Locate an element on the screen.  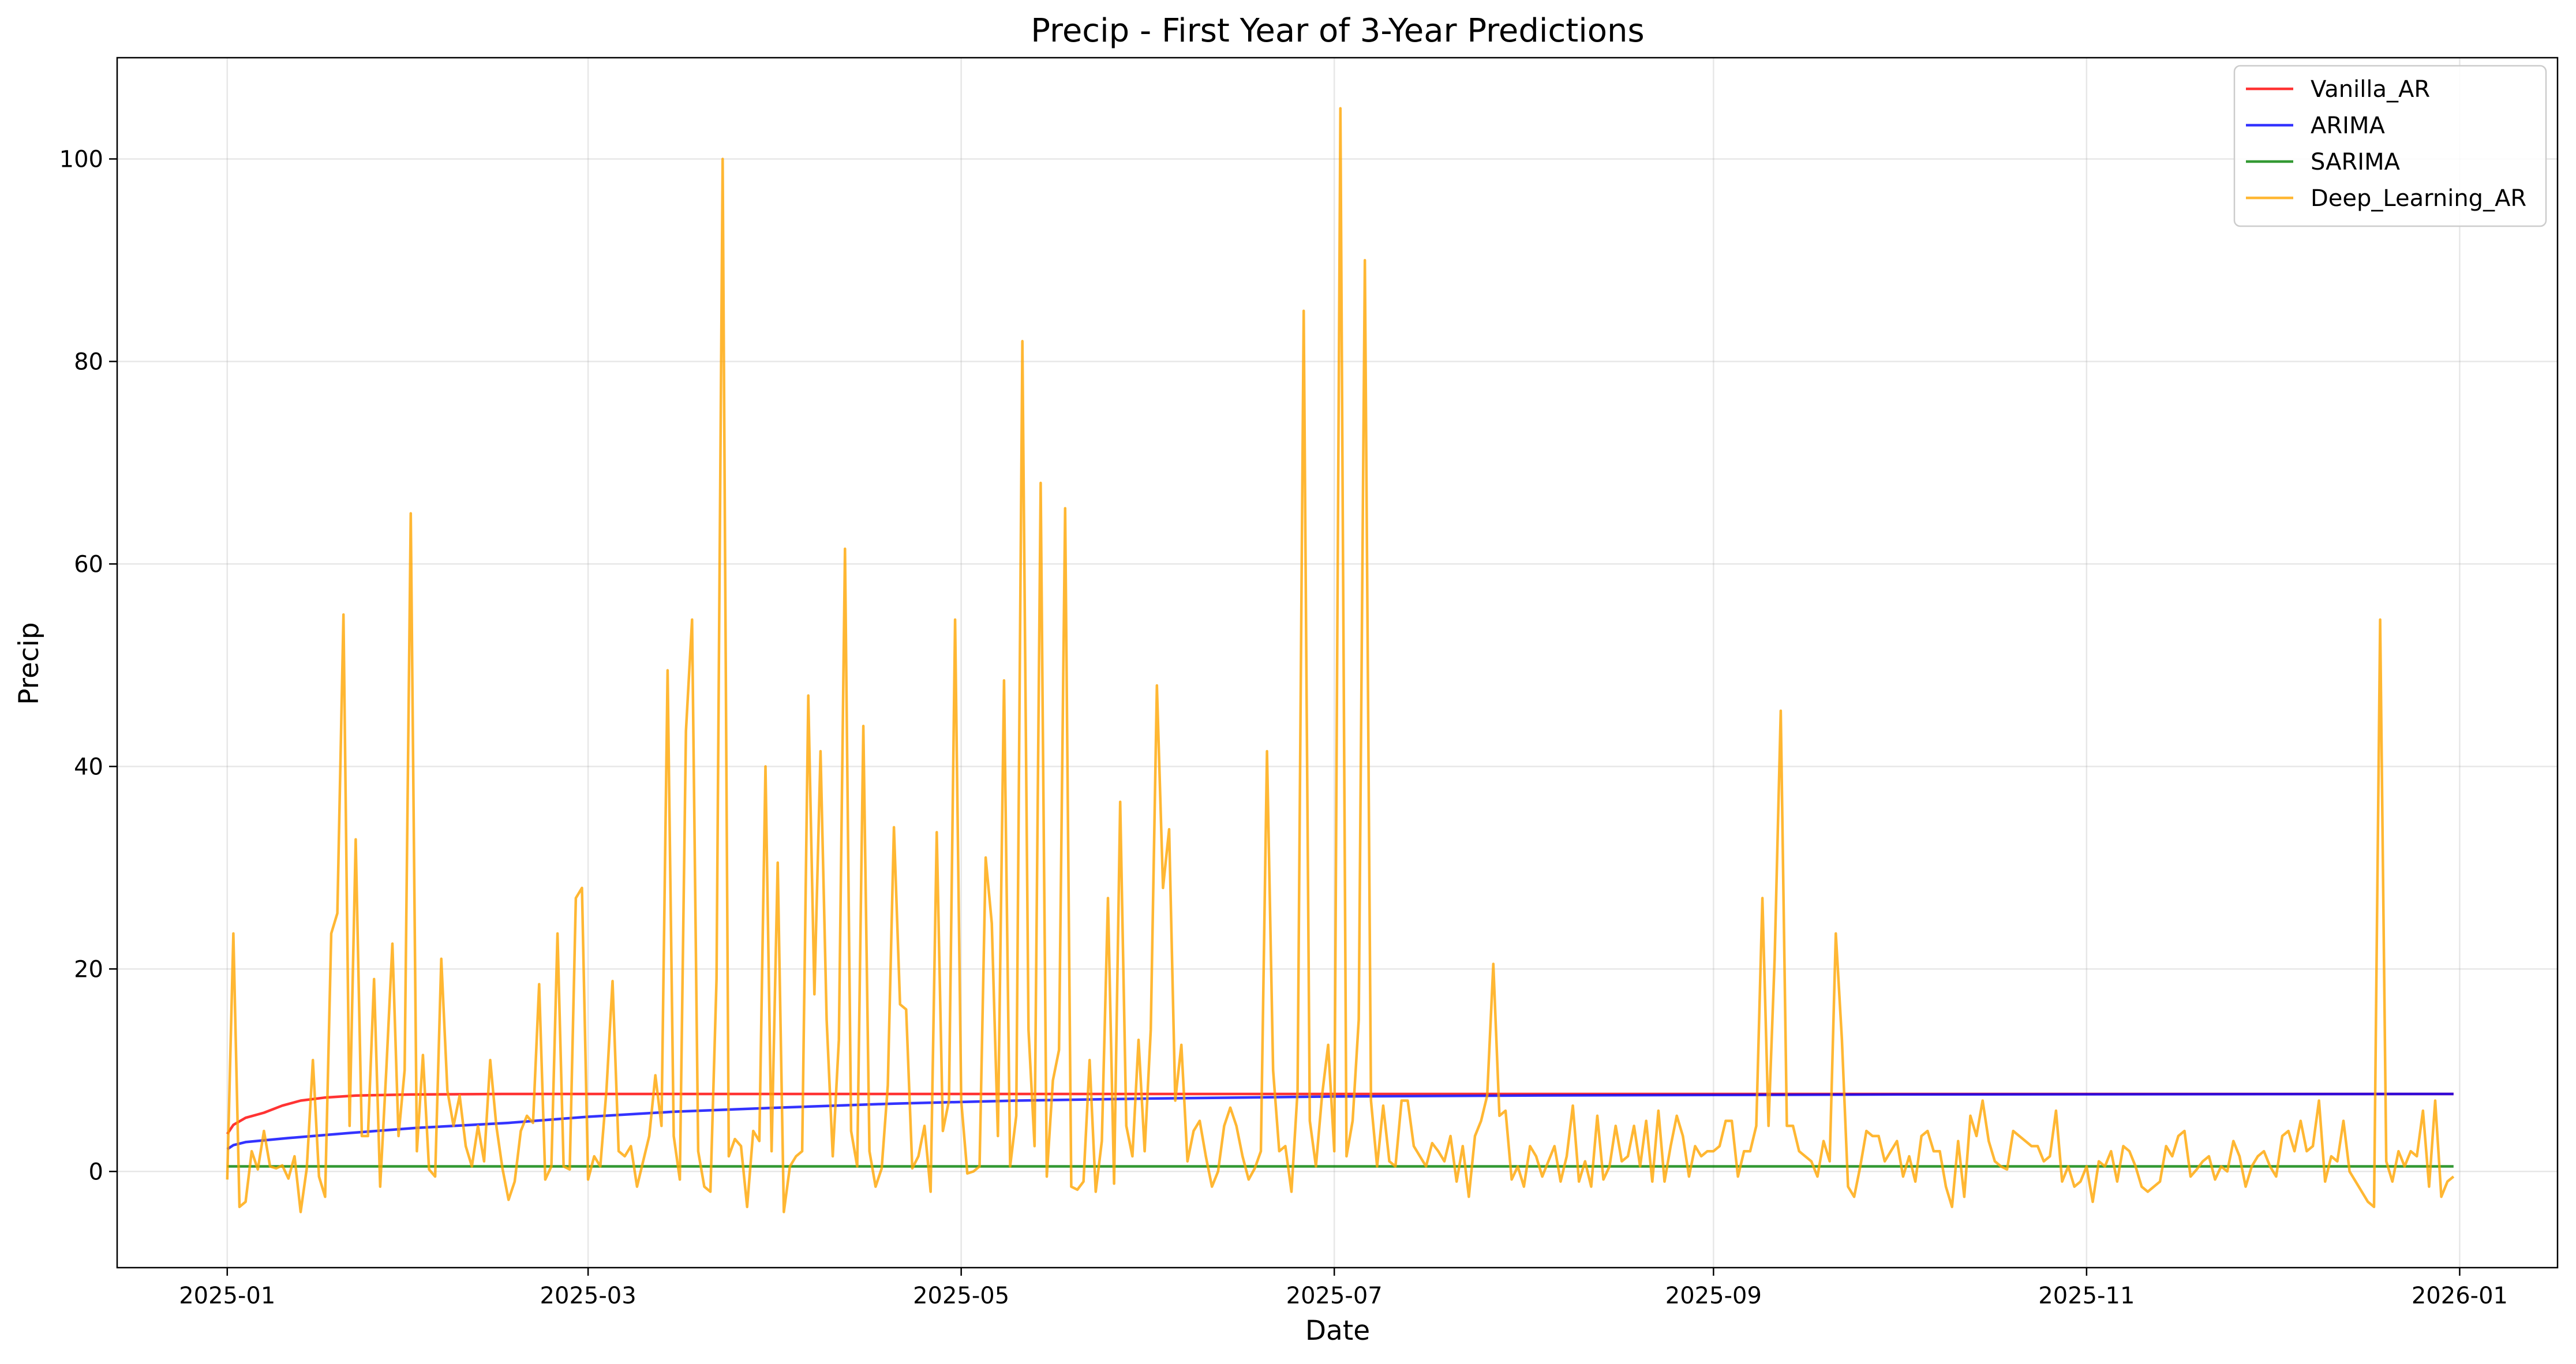
y-tick-label: 100 is located at coordinates (81, 159).